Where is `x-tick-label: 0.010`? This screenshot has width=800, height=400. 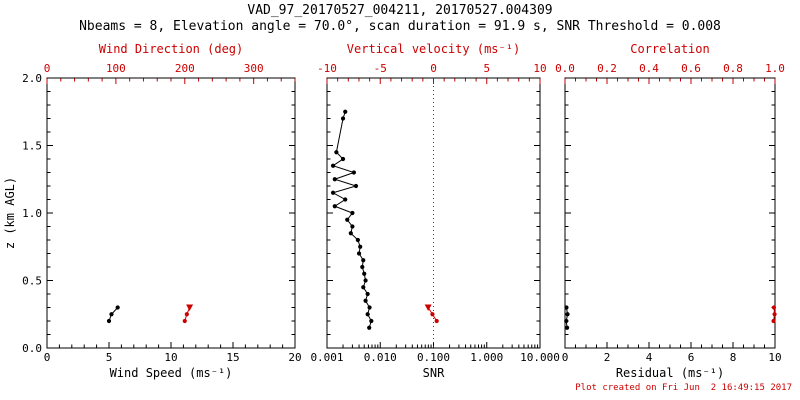
x-tick-label: 0.010 is located at coordinates (380, 357).